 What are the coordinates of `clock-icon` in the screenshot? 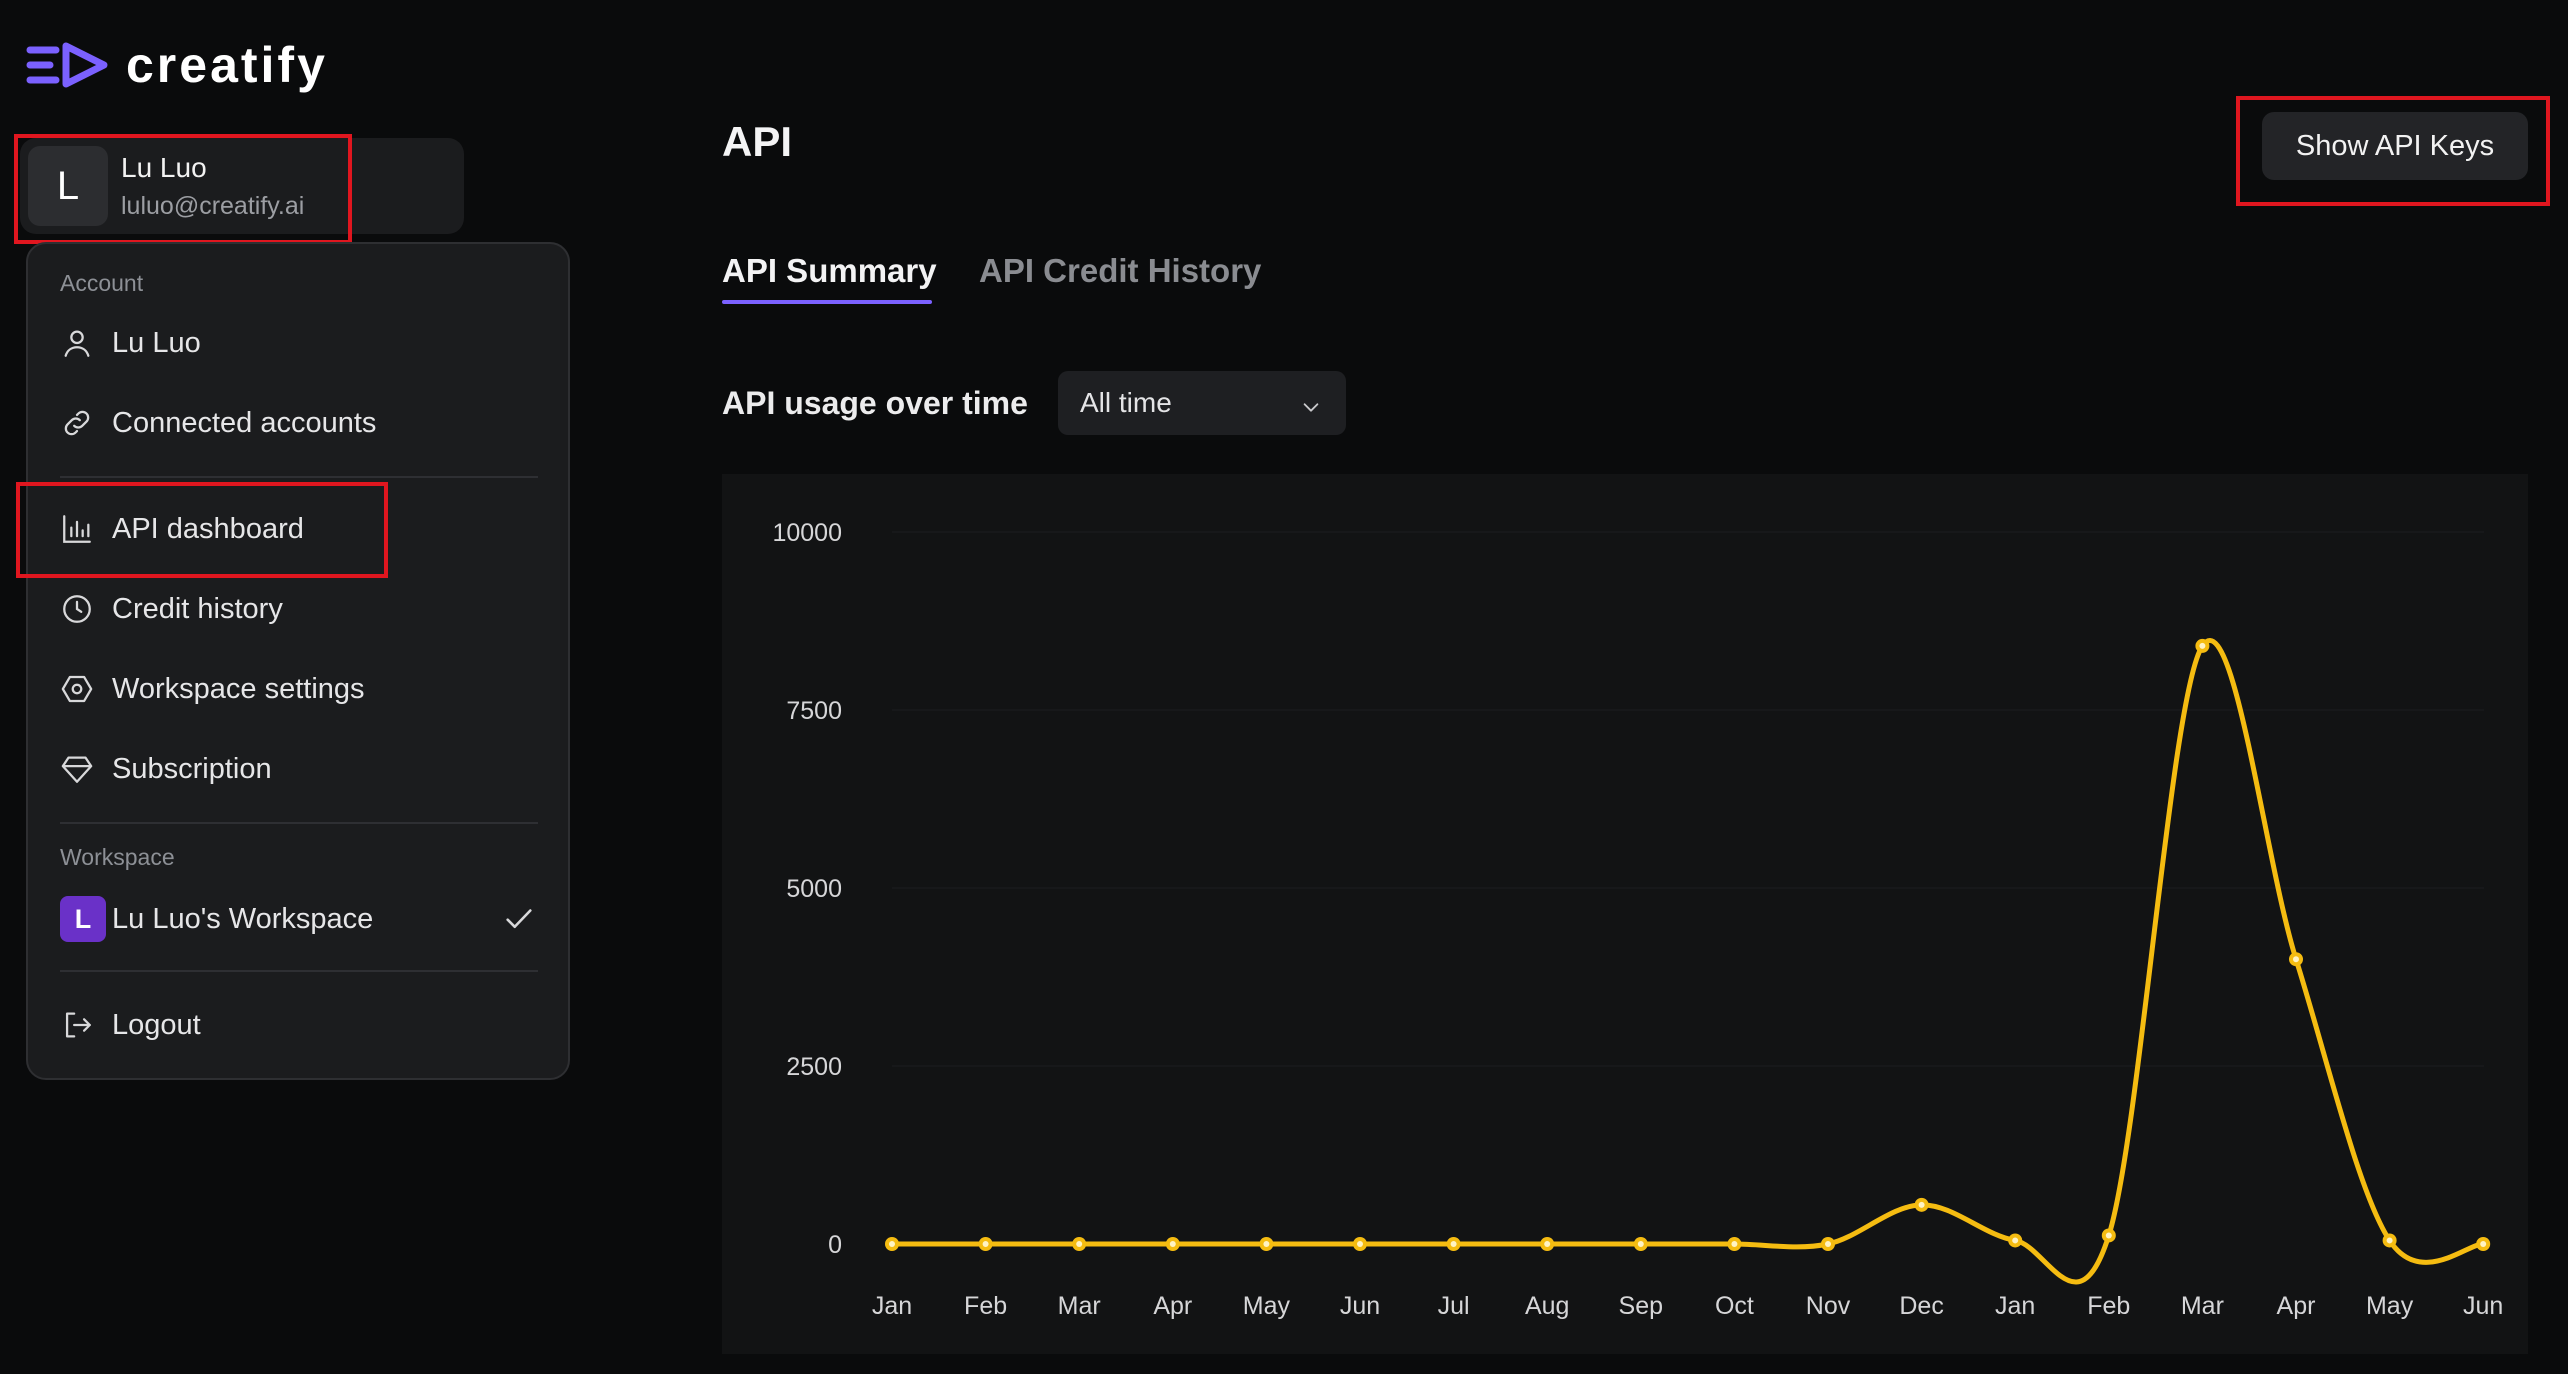 It's located at (84, 609).